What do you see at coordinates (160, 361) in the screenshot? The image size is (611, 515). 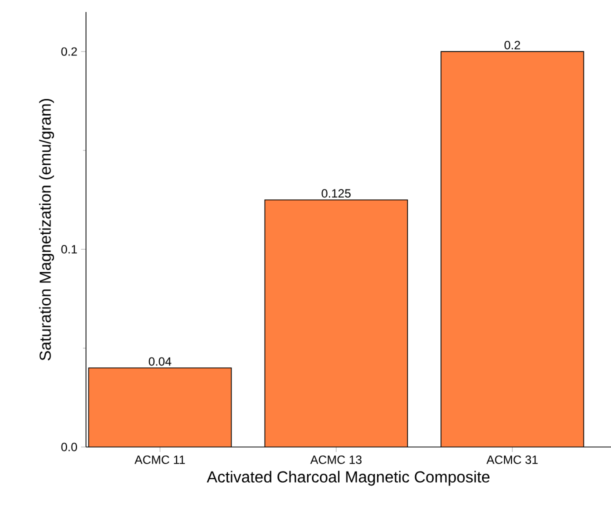 I see `data-label: 0.04` at bounding box center [160, 361].